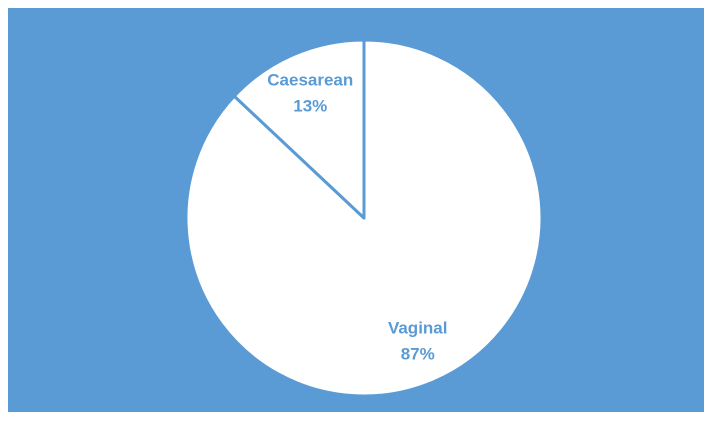  Describe the element at coordinates (418, 328) in the screenshot. I see `slice-label: Vaginal` at that location.